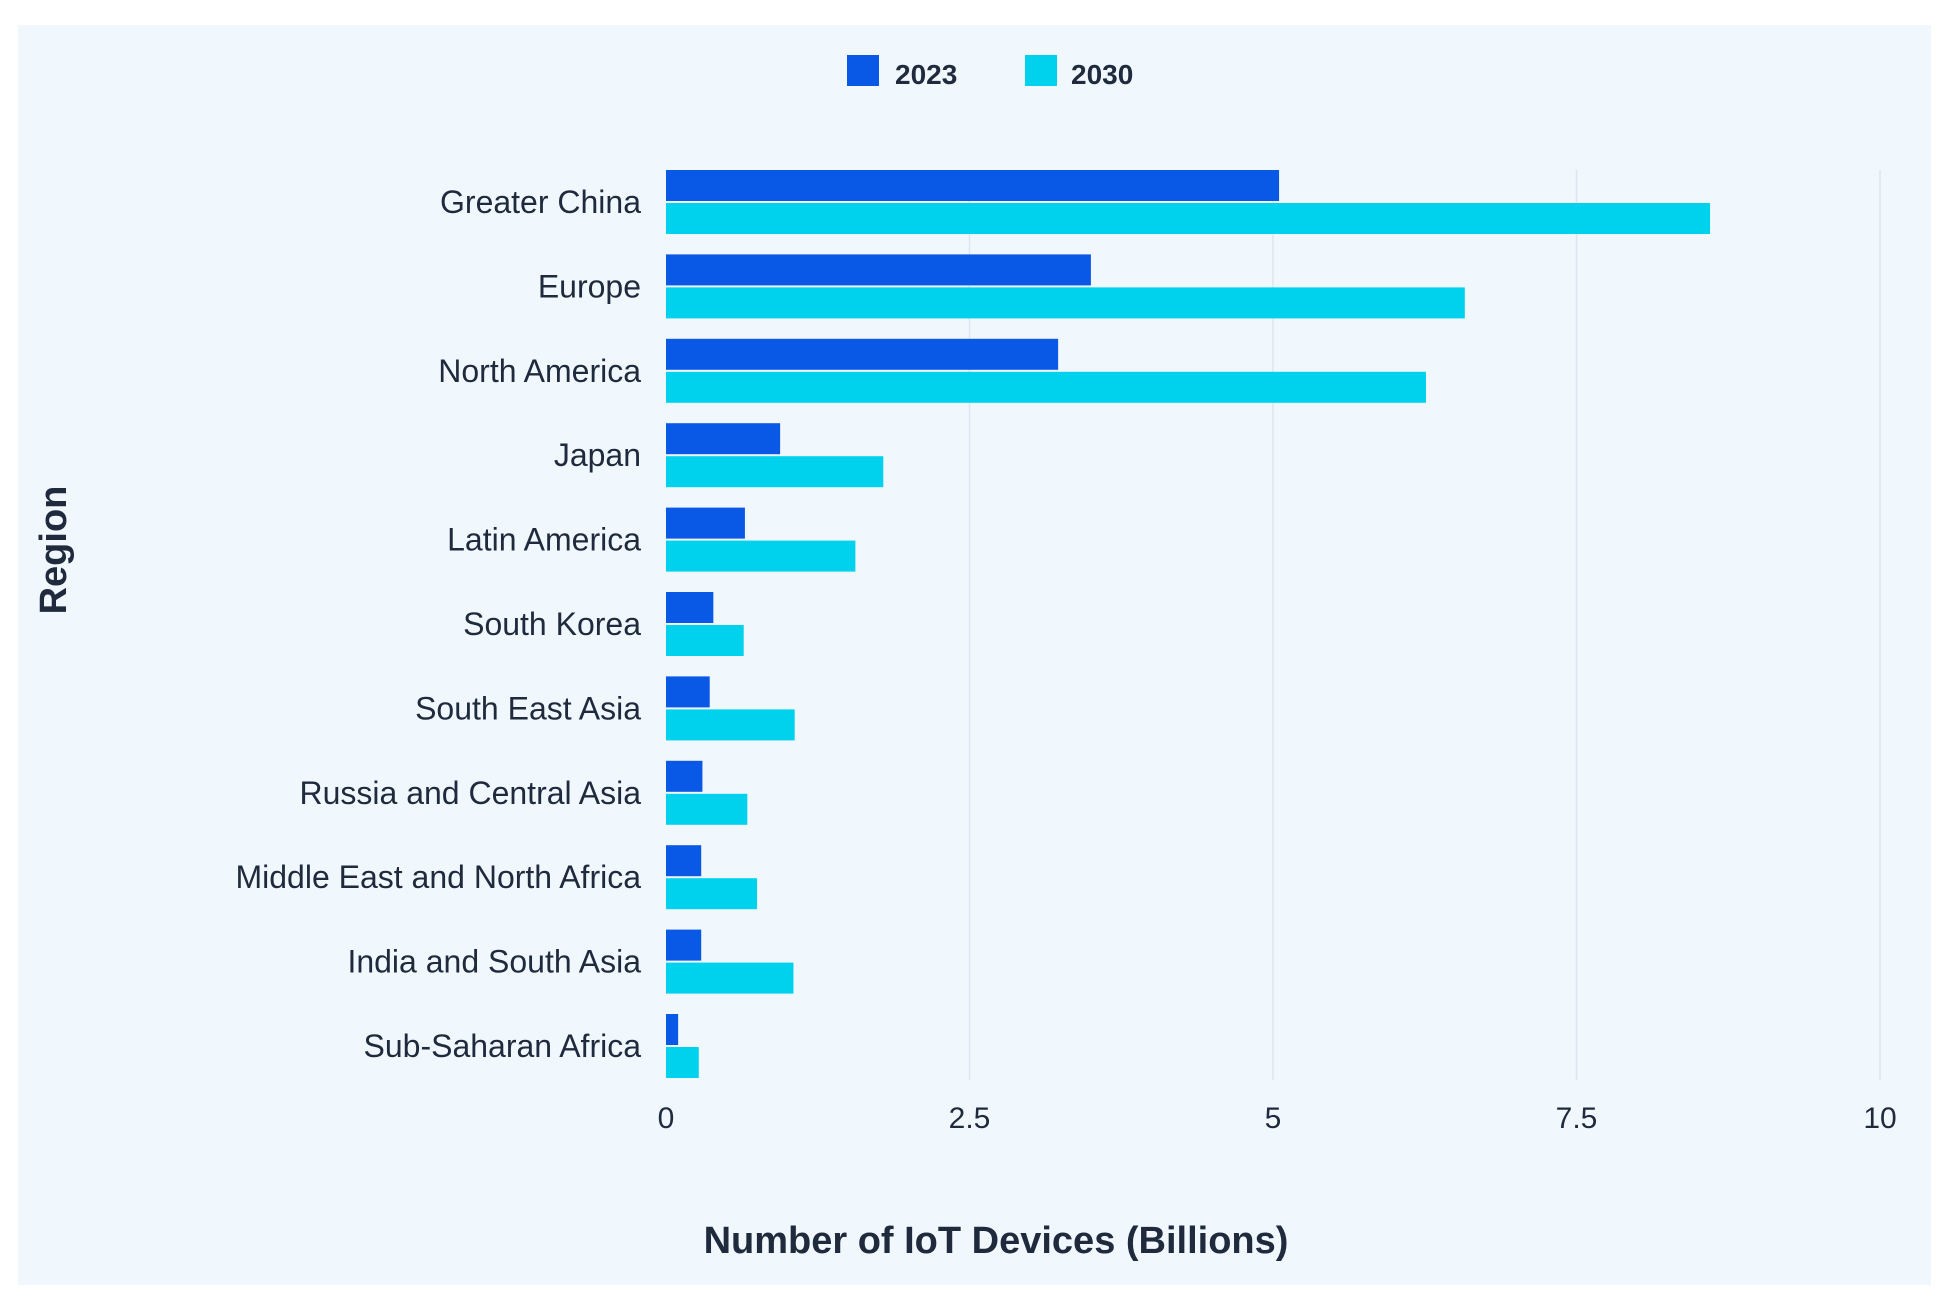  I want to click on bar-india-and-south-asia-2023, so click(684, 945).